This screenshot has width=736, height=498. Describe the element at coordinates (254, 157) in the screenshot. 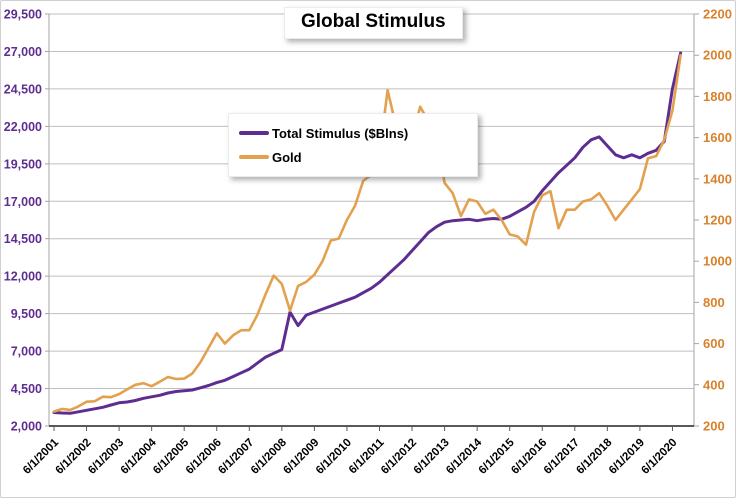

I see `gold-line-swatch` at that location.